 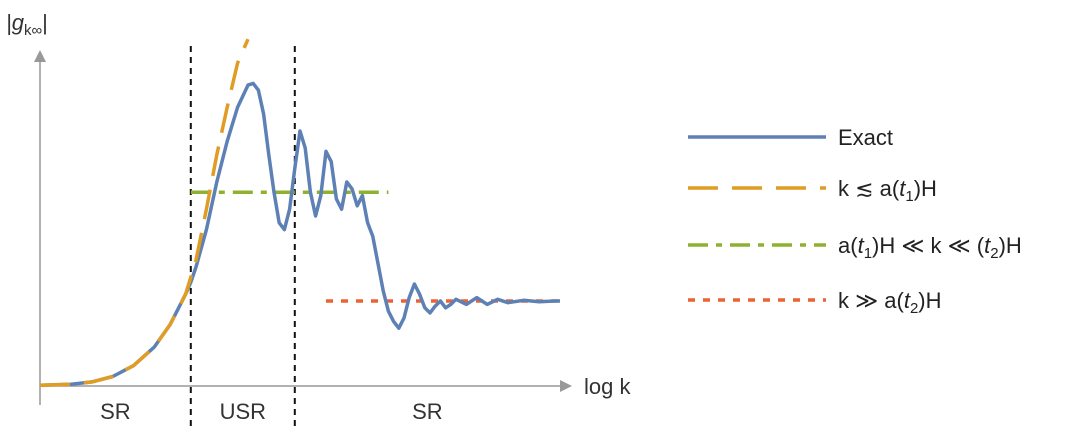 What do you see at coordinates (15, 22) in the screenshot?
I see `y-axis-label-main: |g` at bounding box center [15, 22].